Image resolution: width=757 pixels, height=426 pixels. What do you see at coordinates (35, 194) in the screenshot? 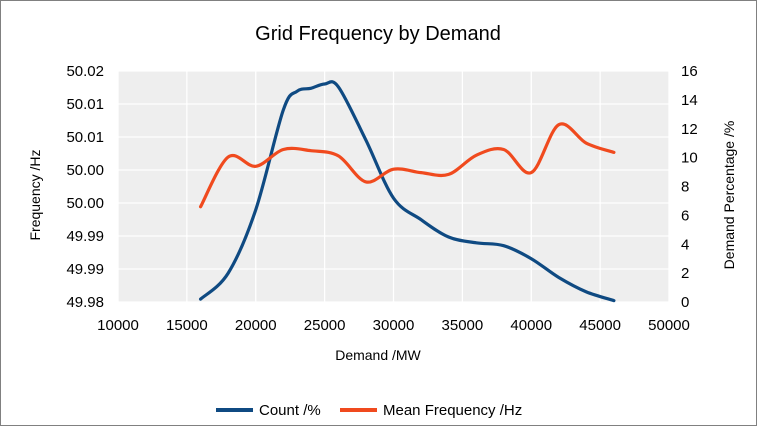
I see `left-axis-title: Frequency /Hz` at bounding box center [35, 194].